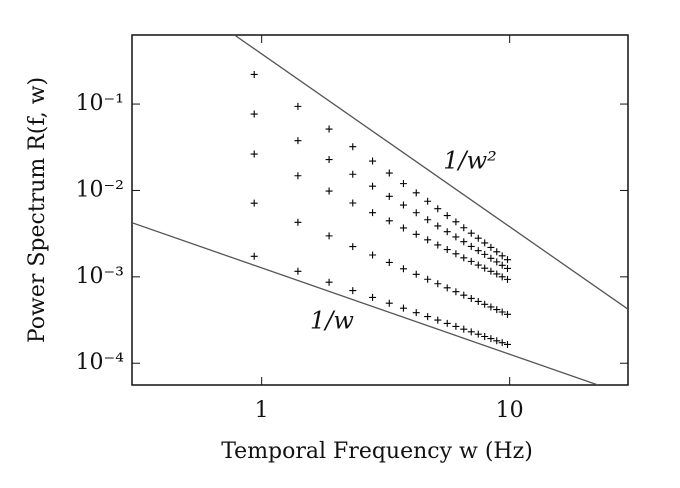 This screenshot has height=488, width=680. What do you see at coordinates (377, 451) in the screenshot?
I see `x-axis-title: Temporal Frequency w (Hz)` at bounding box center [377, 451].